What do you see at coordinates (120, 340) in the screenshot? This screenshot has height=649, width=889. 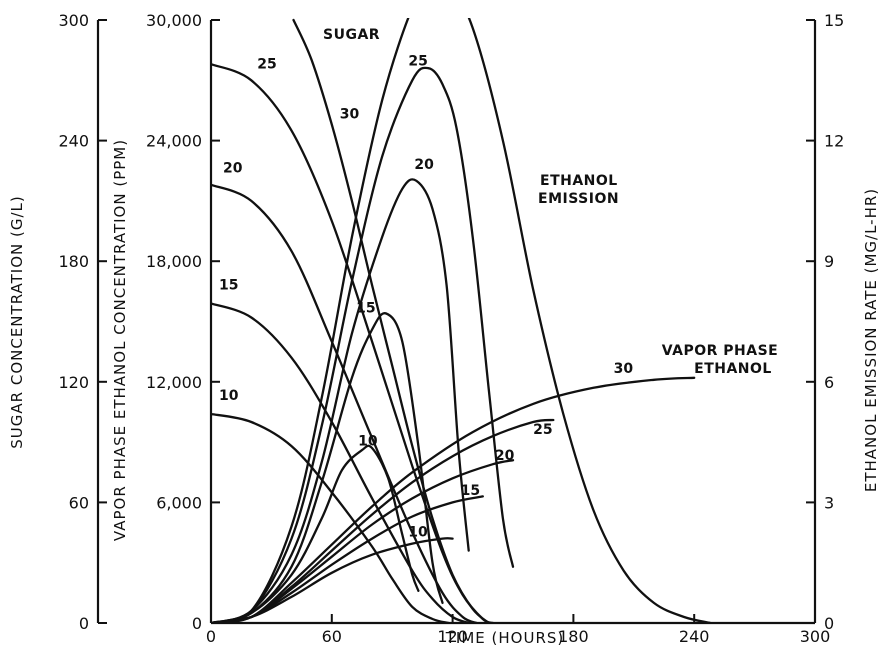 I see `vapor-axis-title: VAPOR PHASE ETHANOL CONCENTRATION (PPM)` at bounding box center [120, 340].